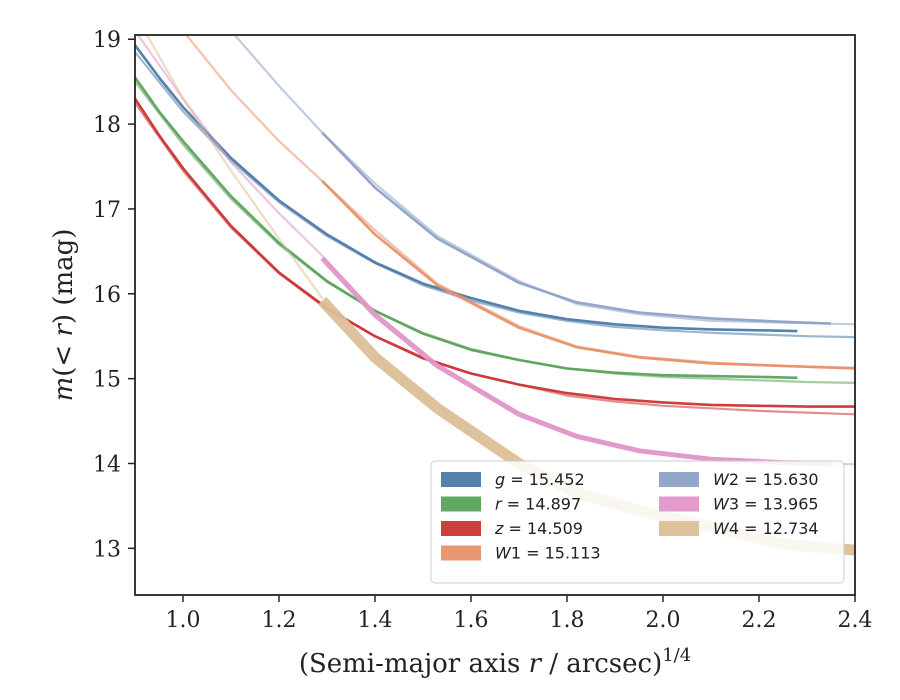 The height and width of the screenshot is (700, 900). What do you see at coordinates (679, 528) in the screenshot?
I see `legend-swatch-w4` at bounding box center [679, 528].